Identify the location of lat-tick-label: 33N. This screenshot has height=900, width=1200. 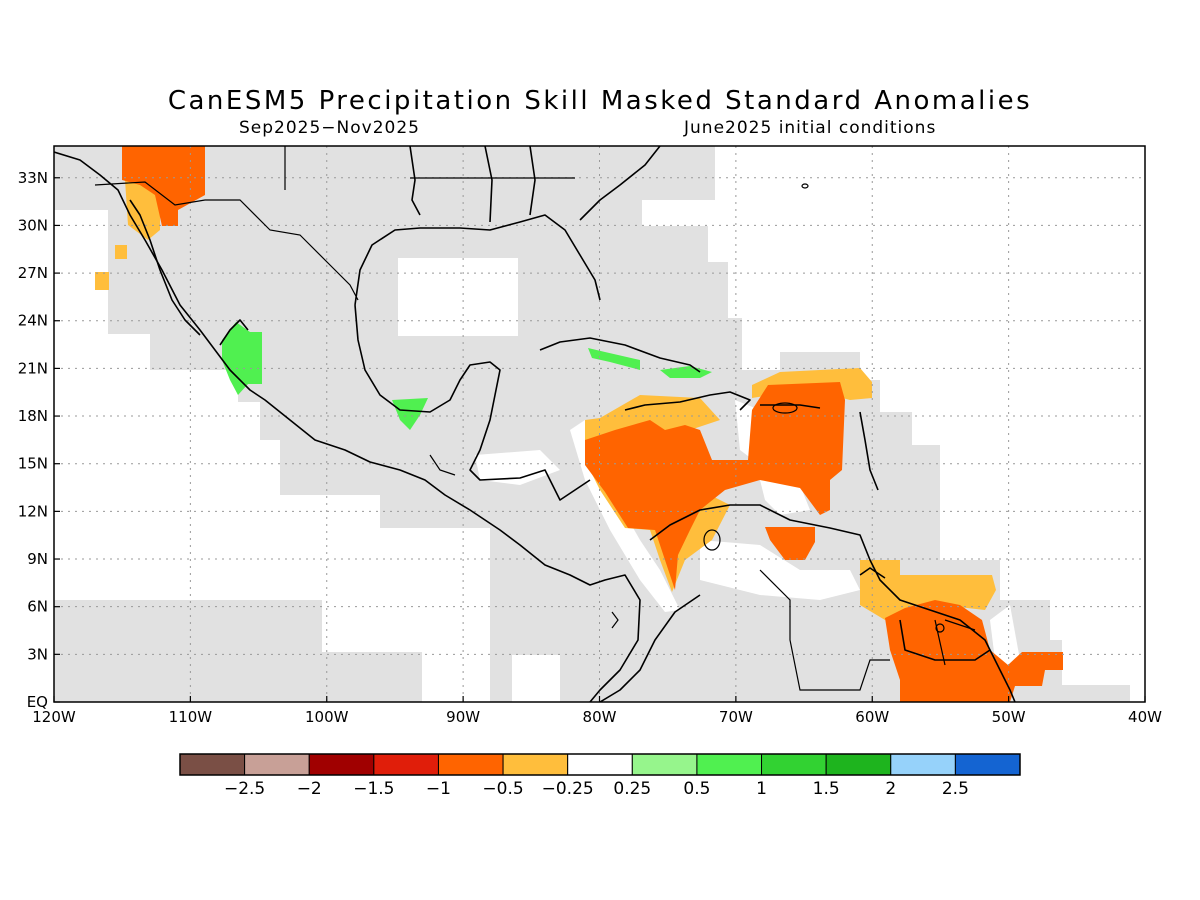
(33, 178).